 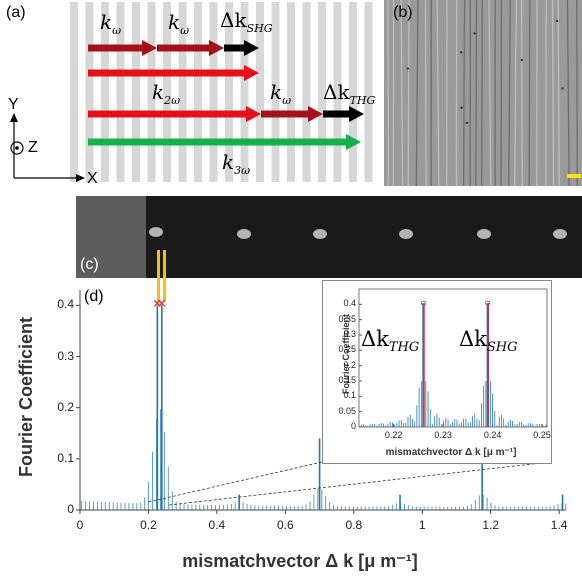 I want to click on axis-x-label: X, so click(x=92, y=178).